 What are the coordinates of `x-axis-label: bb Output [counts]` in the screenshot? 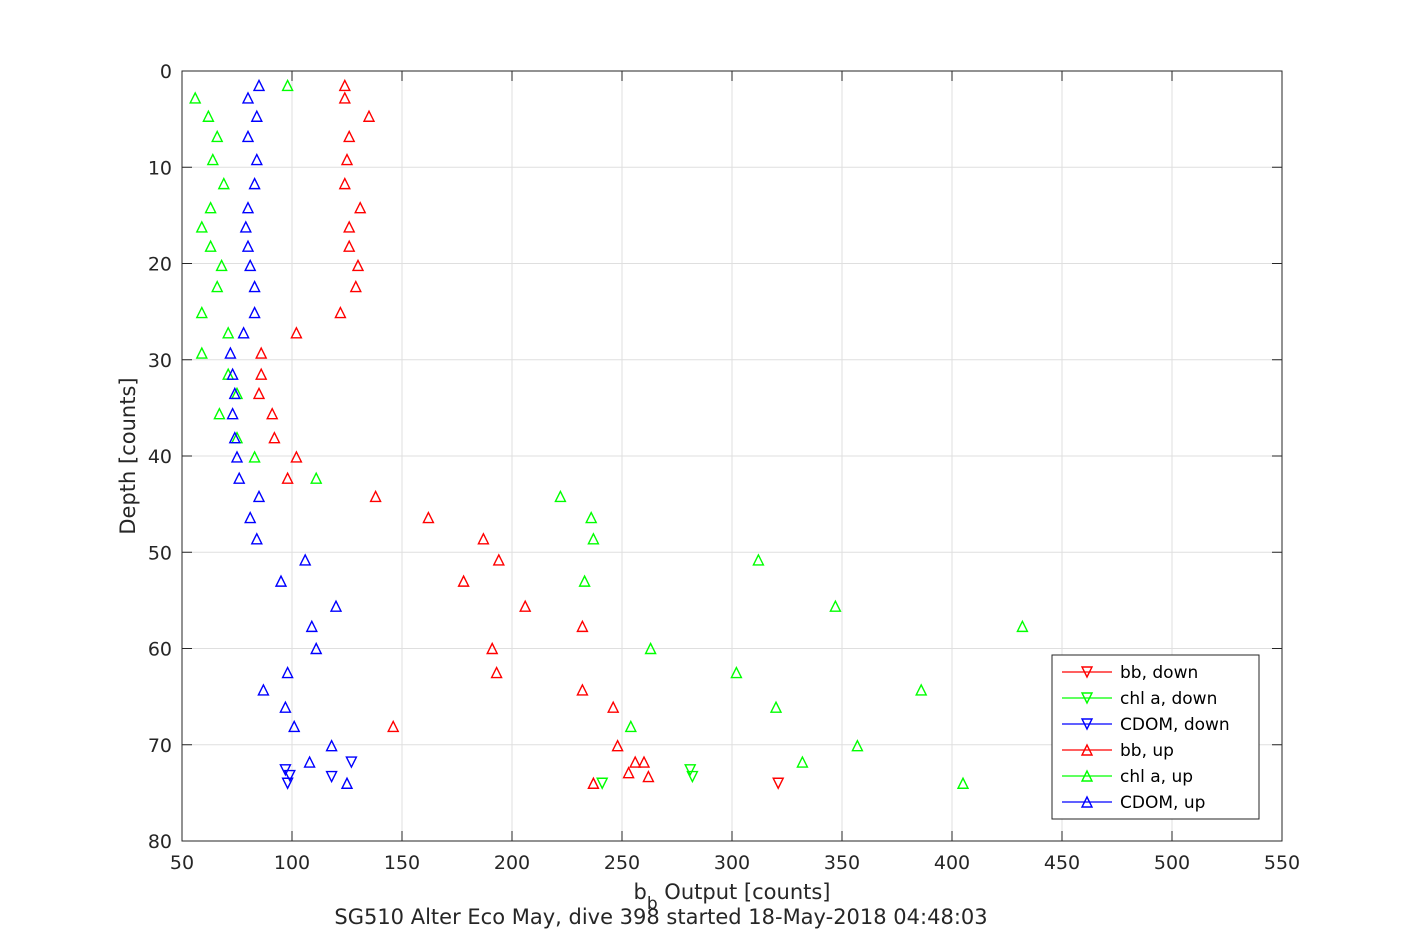 It's located at (731, 897).